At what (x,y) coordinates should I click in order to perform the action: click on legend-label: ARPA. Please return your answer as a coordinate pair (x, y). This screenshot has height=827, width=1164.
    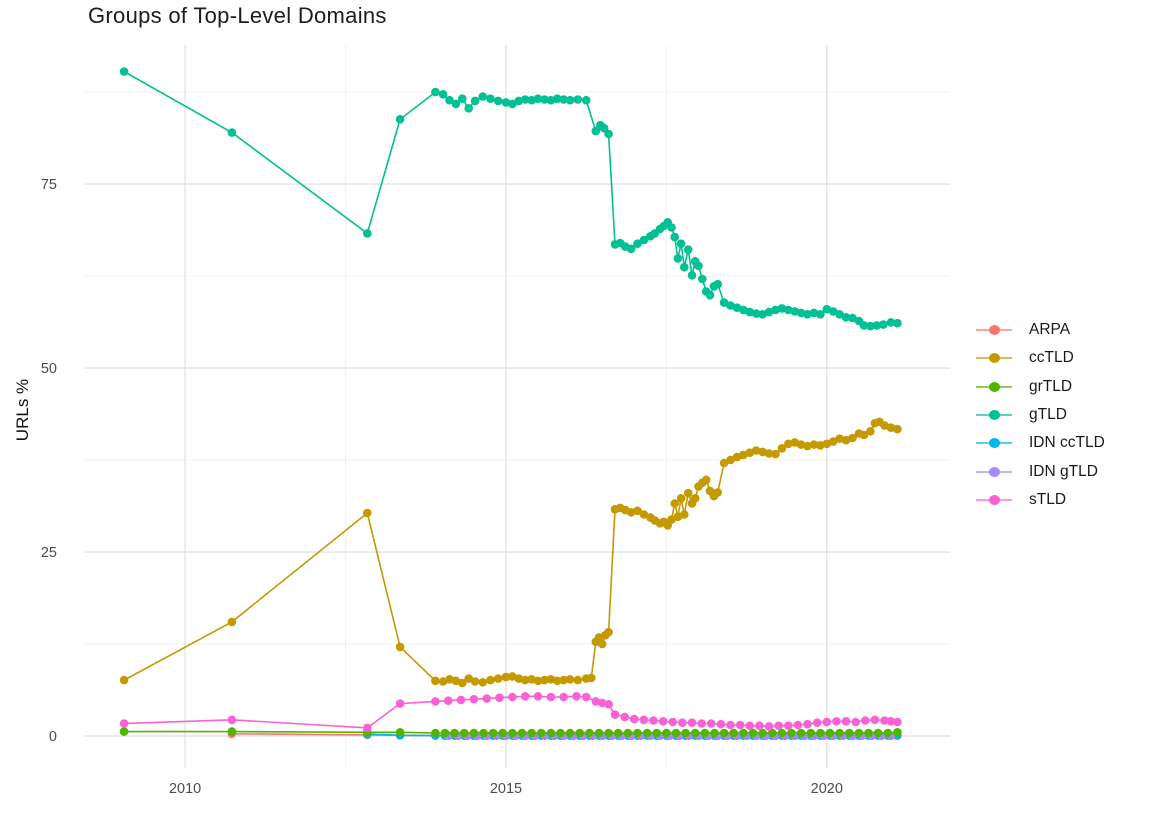
    Looking at the image, I should click on (1050, 330).